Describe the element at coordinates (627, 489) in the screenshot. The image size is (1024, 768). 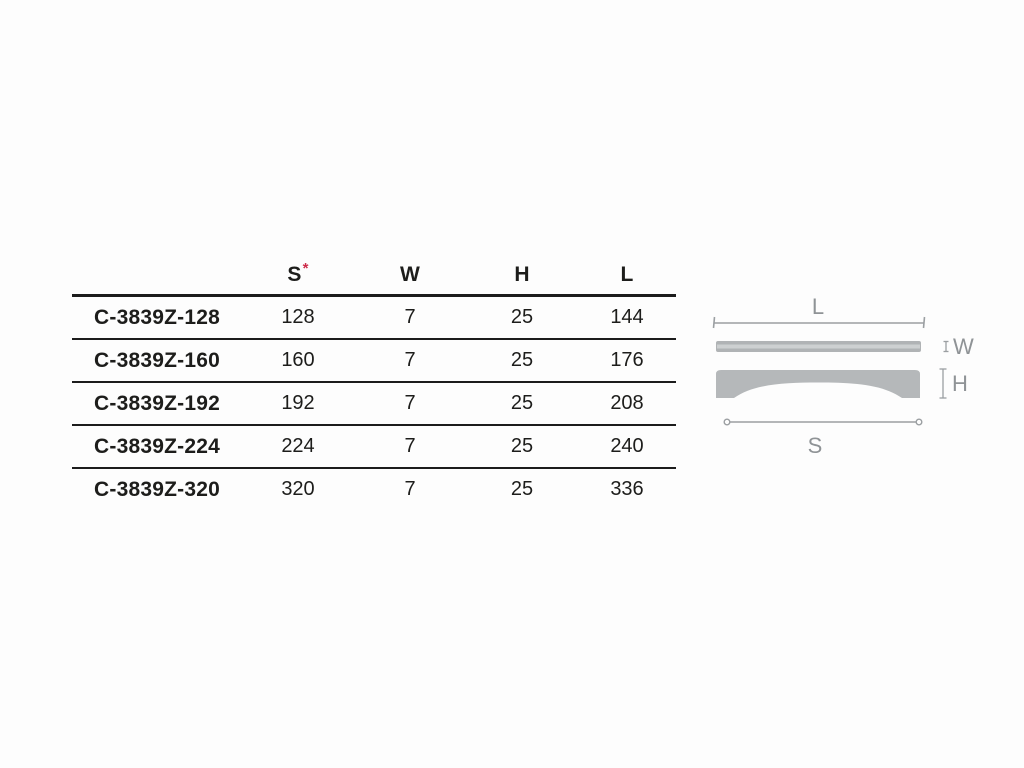
I see `value-cell-l: 336` at that location.